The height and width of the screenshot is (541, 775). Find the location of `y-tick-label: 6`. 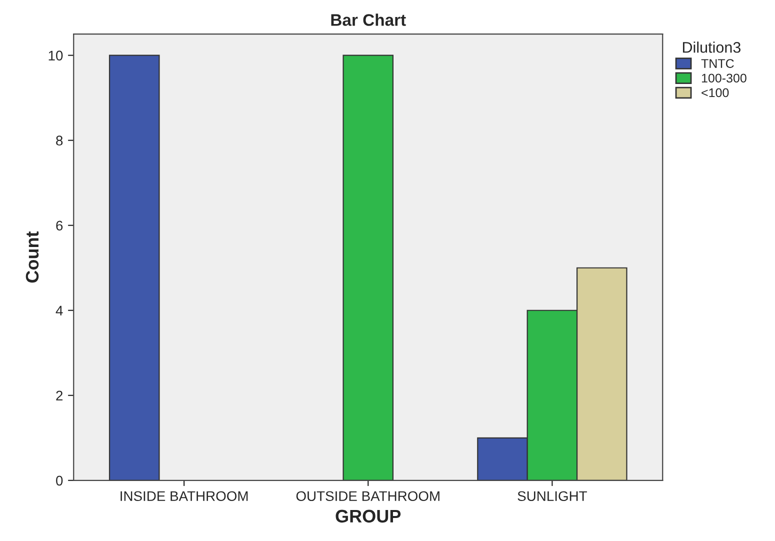

y-tick-label: 6 is located at coordinates (59, 225).